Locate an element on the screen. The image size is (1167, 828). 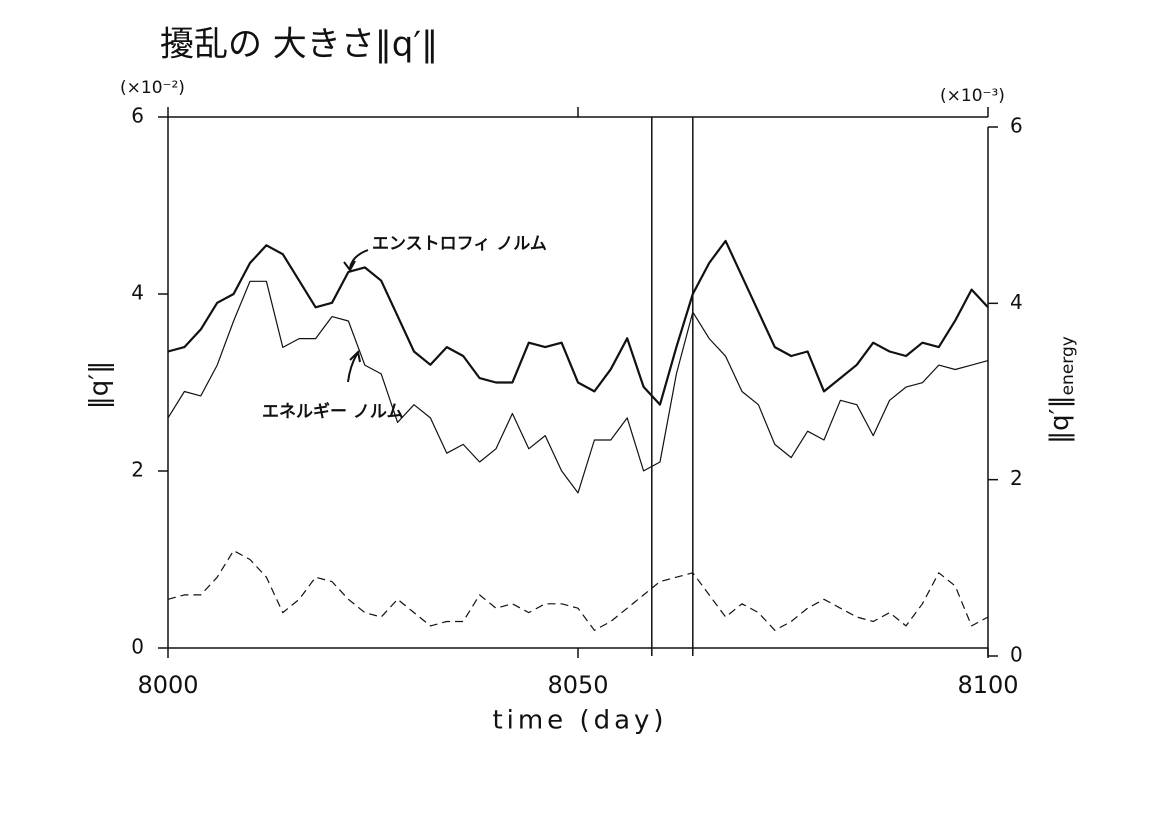
y2-unit: (×10⁻³) is located at coordinates (972, 96).